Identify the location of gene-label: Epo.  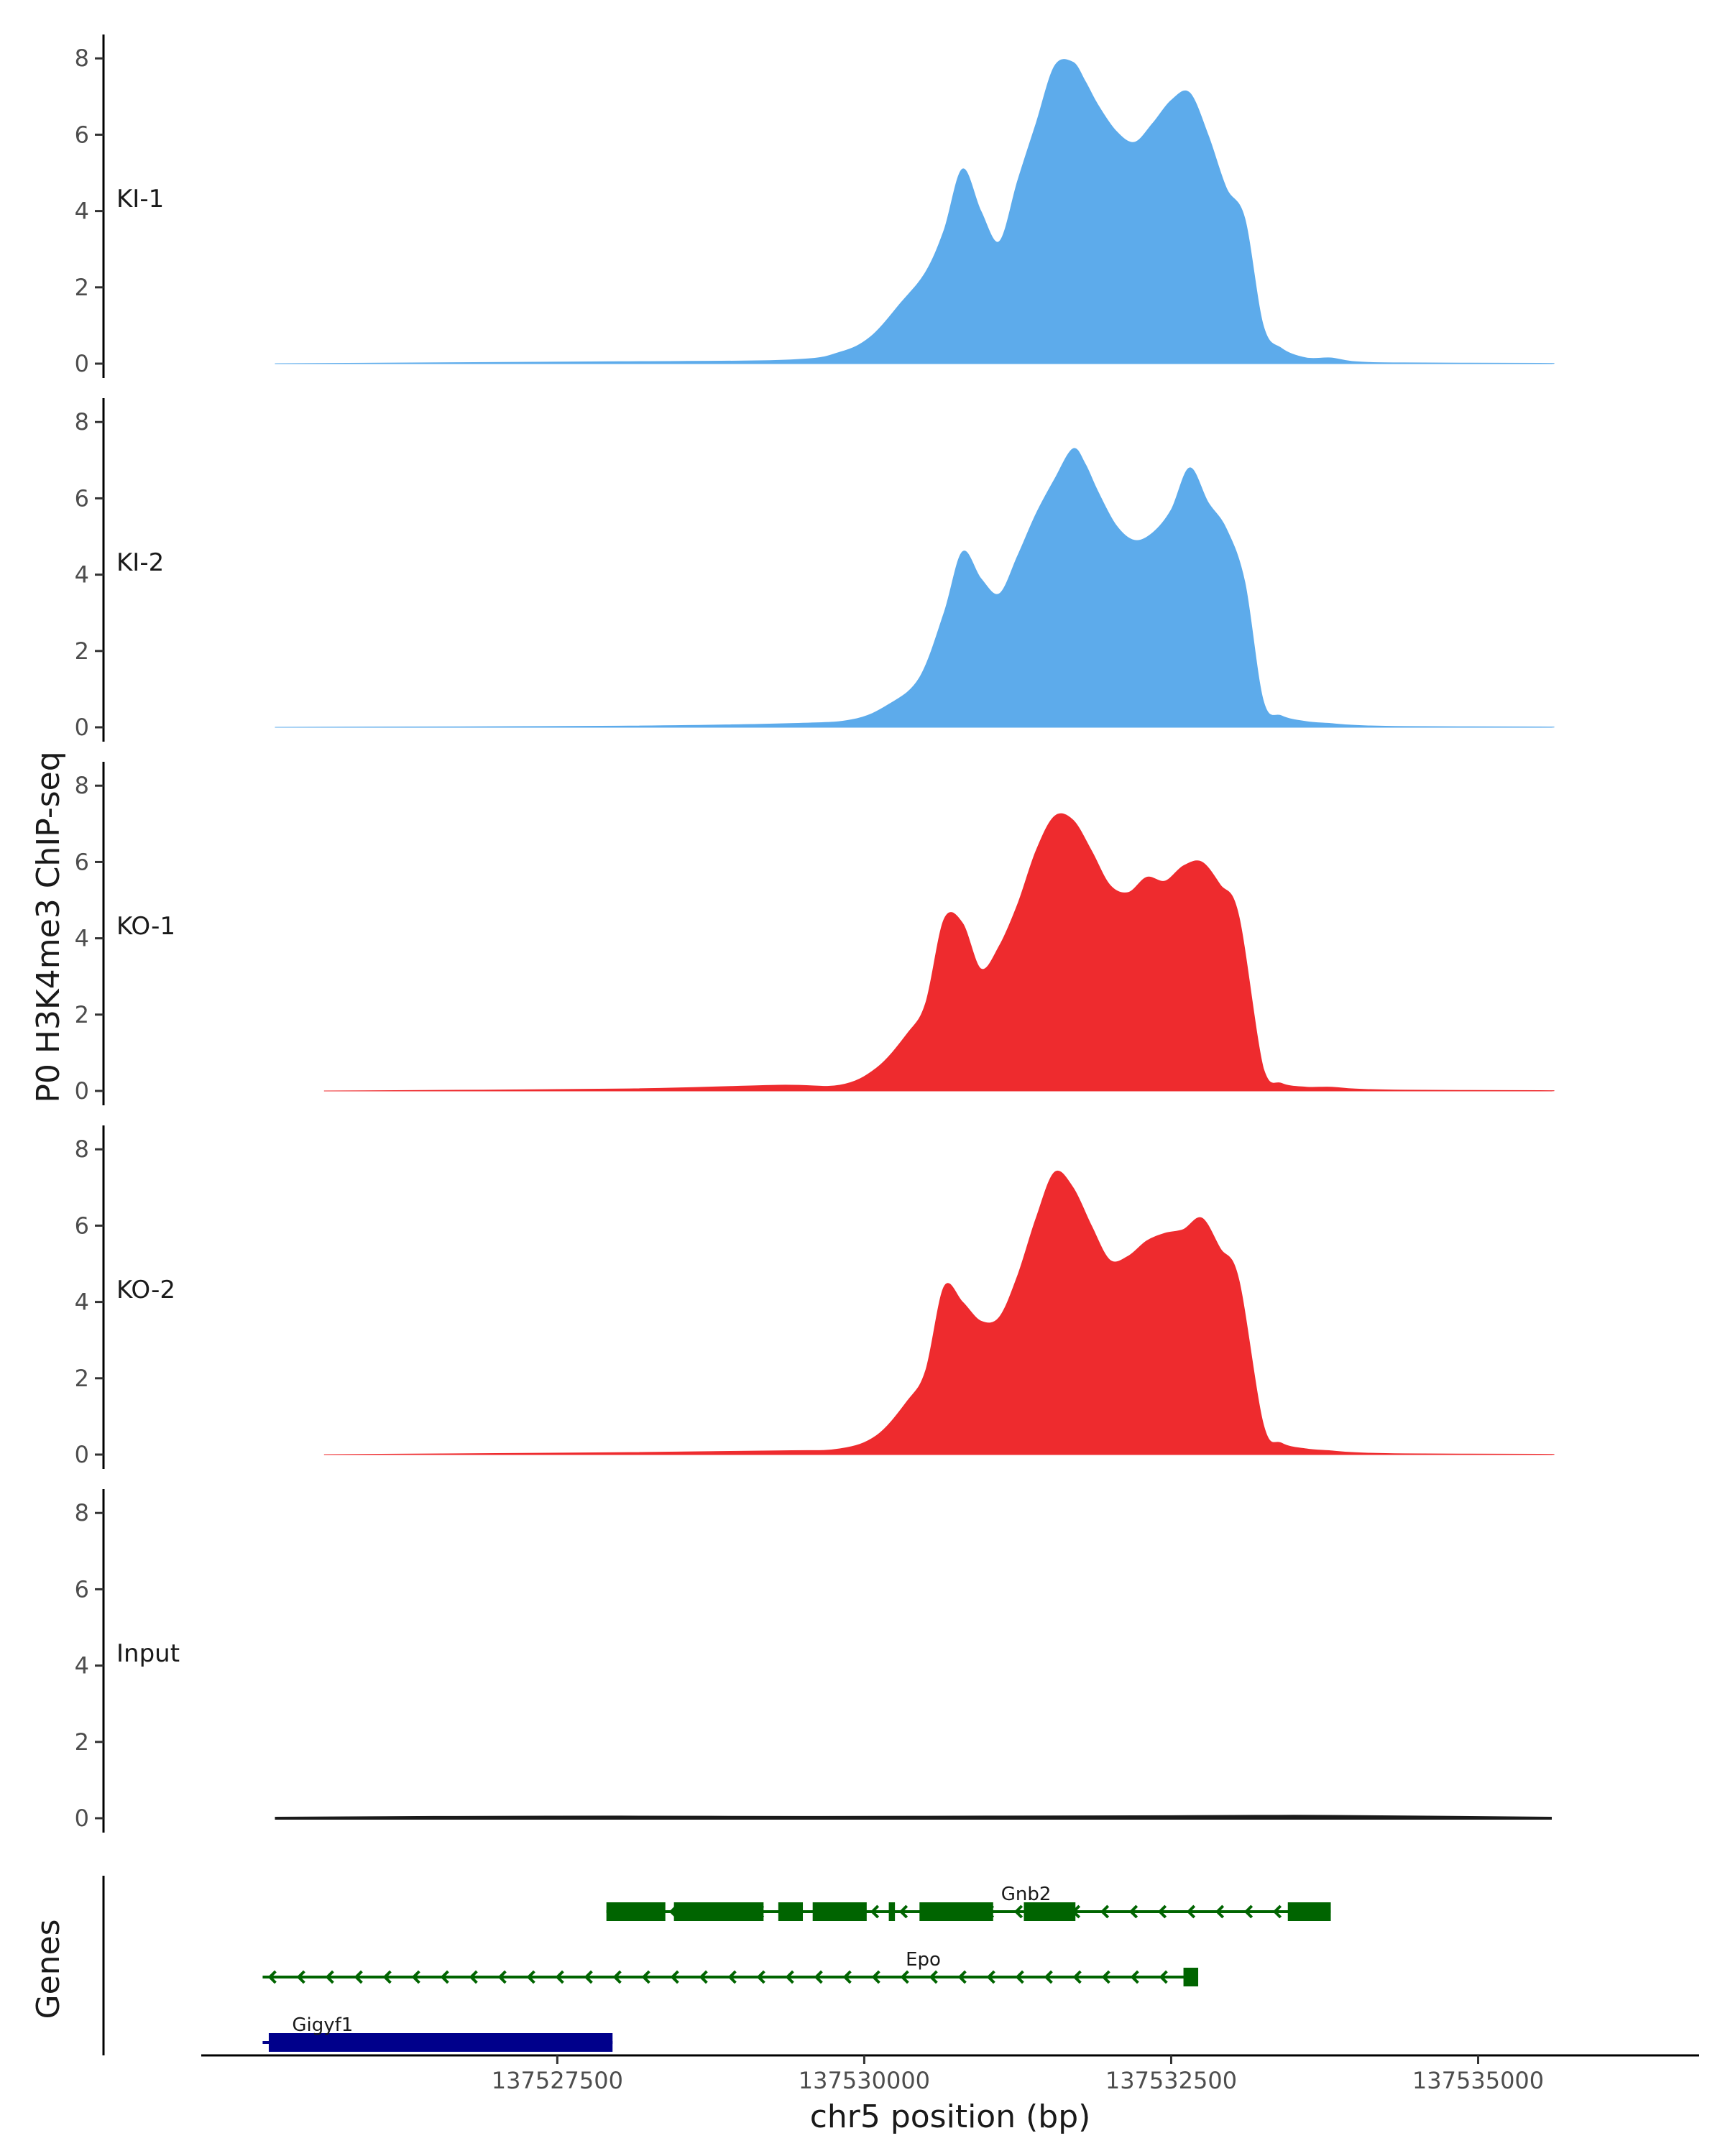
(923, 1960).